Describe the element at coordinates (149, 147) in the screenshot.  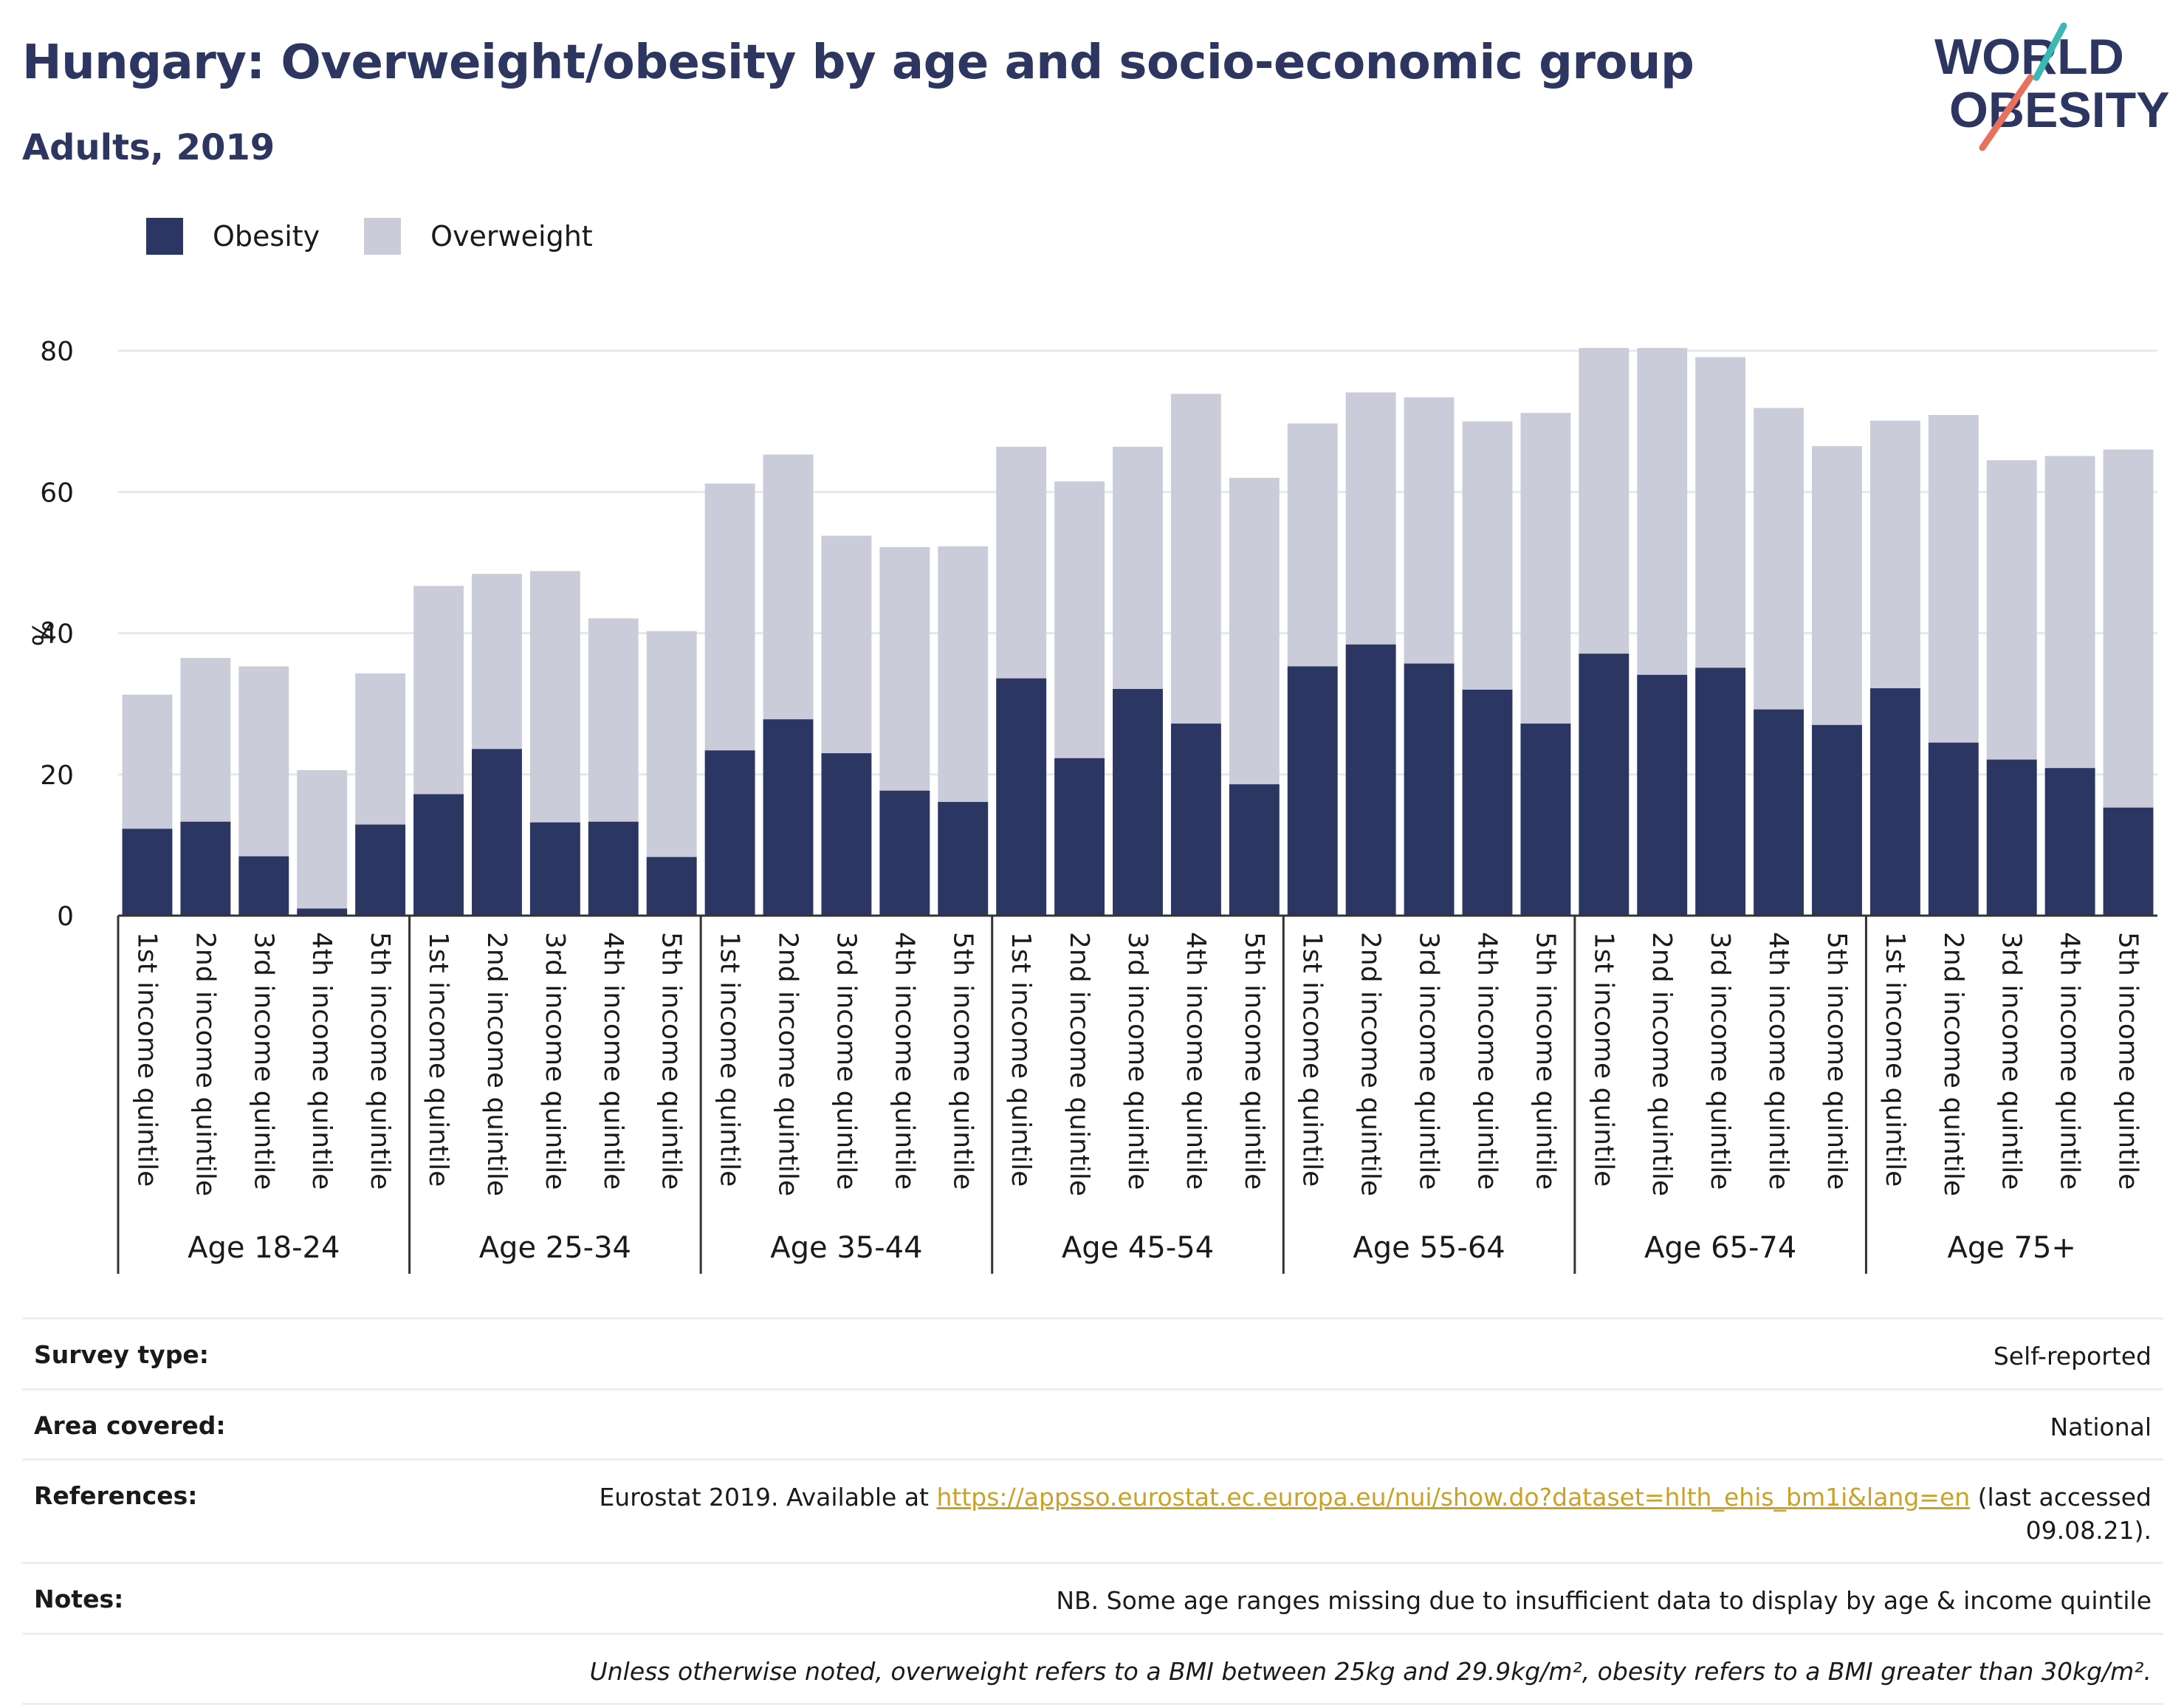
I see `chart-subtitle: Adults, 2019` at that location.